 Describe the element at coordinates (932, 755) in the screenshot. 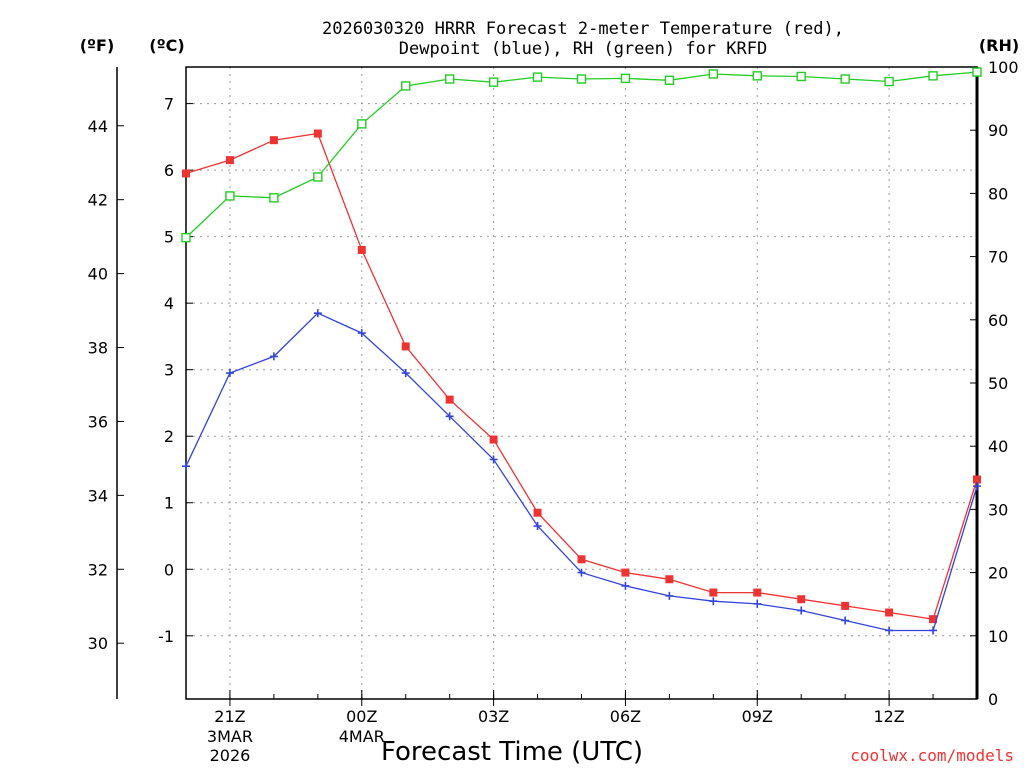

I see `credit-text: coolwx.com/models` at that location.